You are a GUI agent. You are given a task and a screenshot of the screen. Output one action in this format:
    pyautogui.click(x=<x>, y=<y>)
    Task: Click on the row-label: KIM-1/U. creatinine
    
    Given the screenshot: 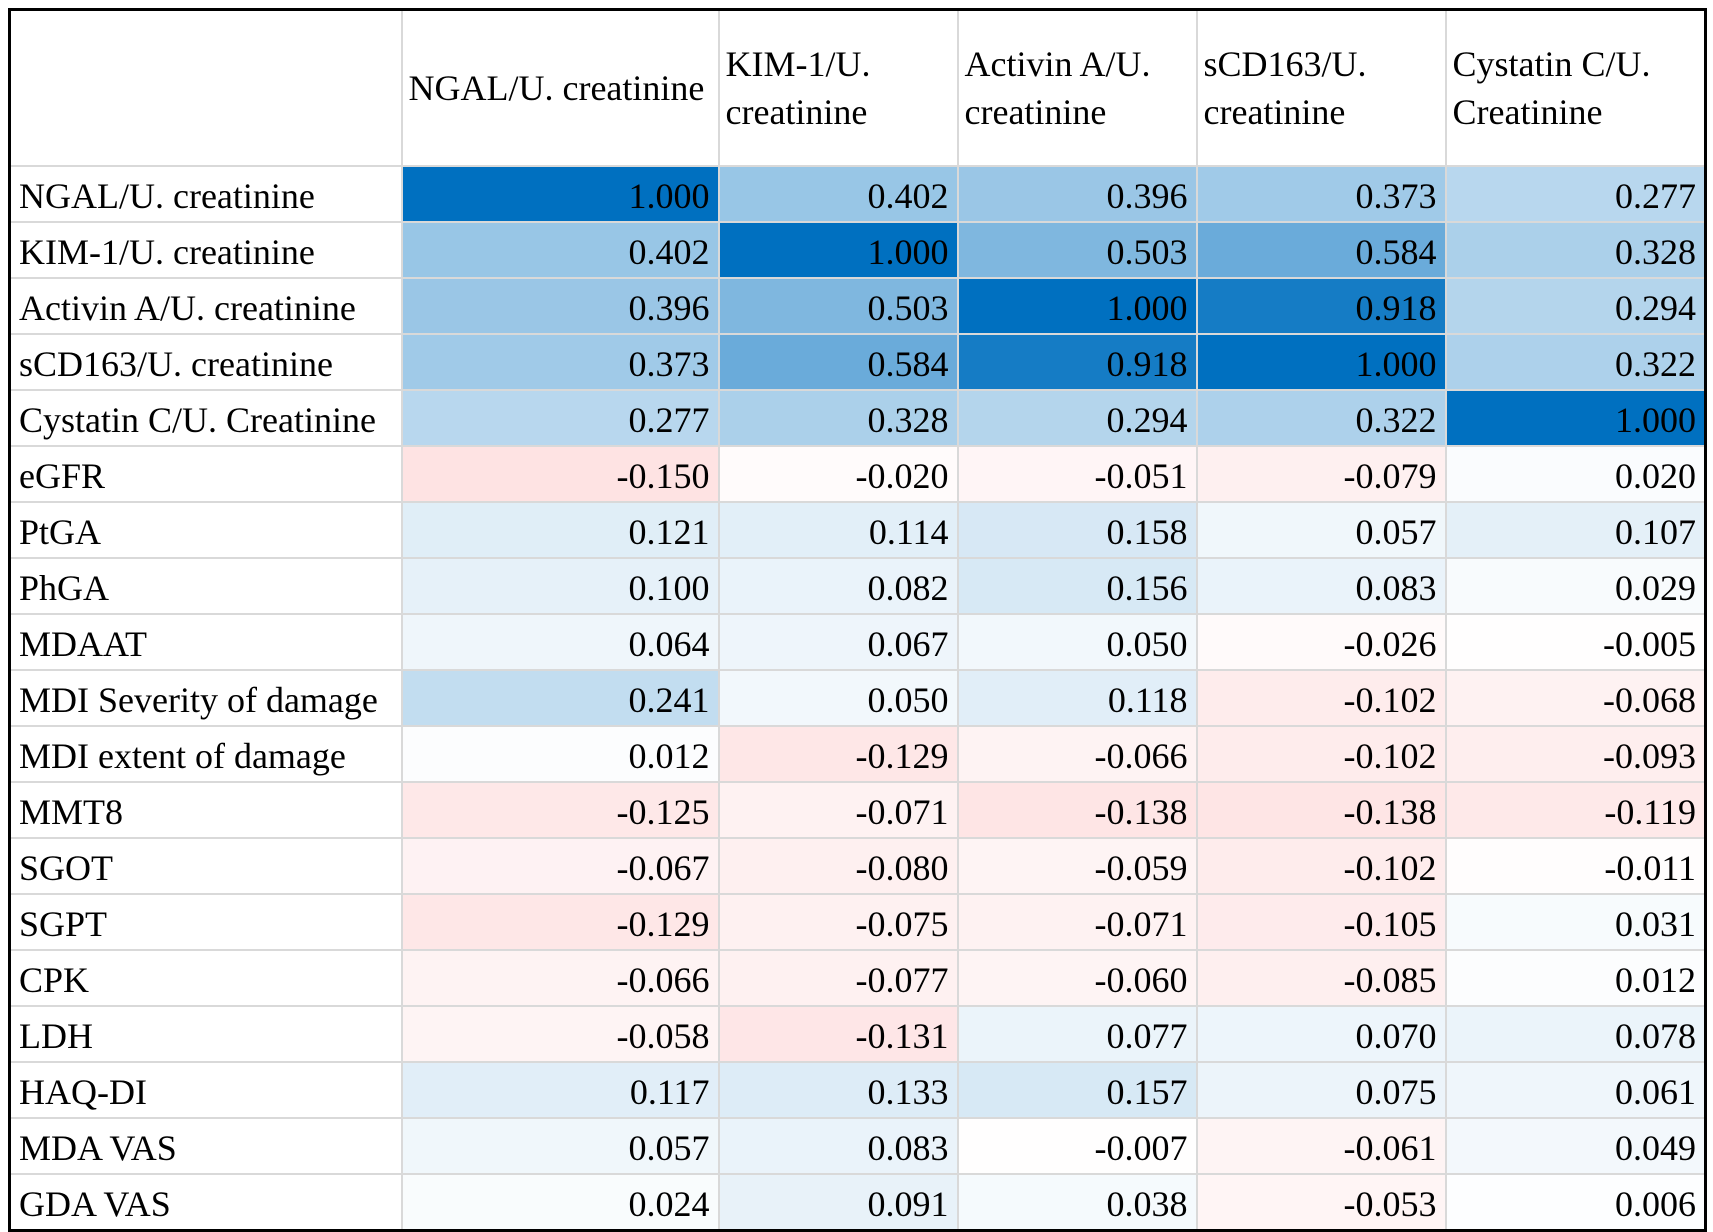 What is the action you would take?
    pyautogui.click(x=205, y=250)
    